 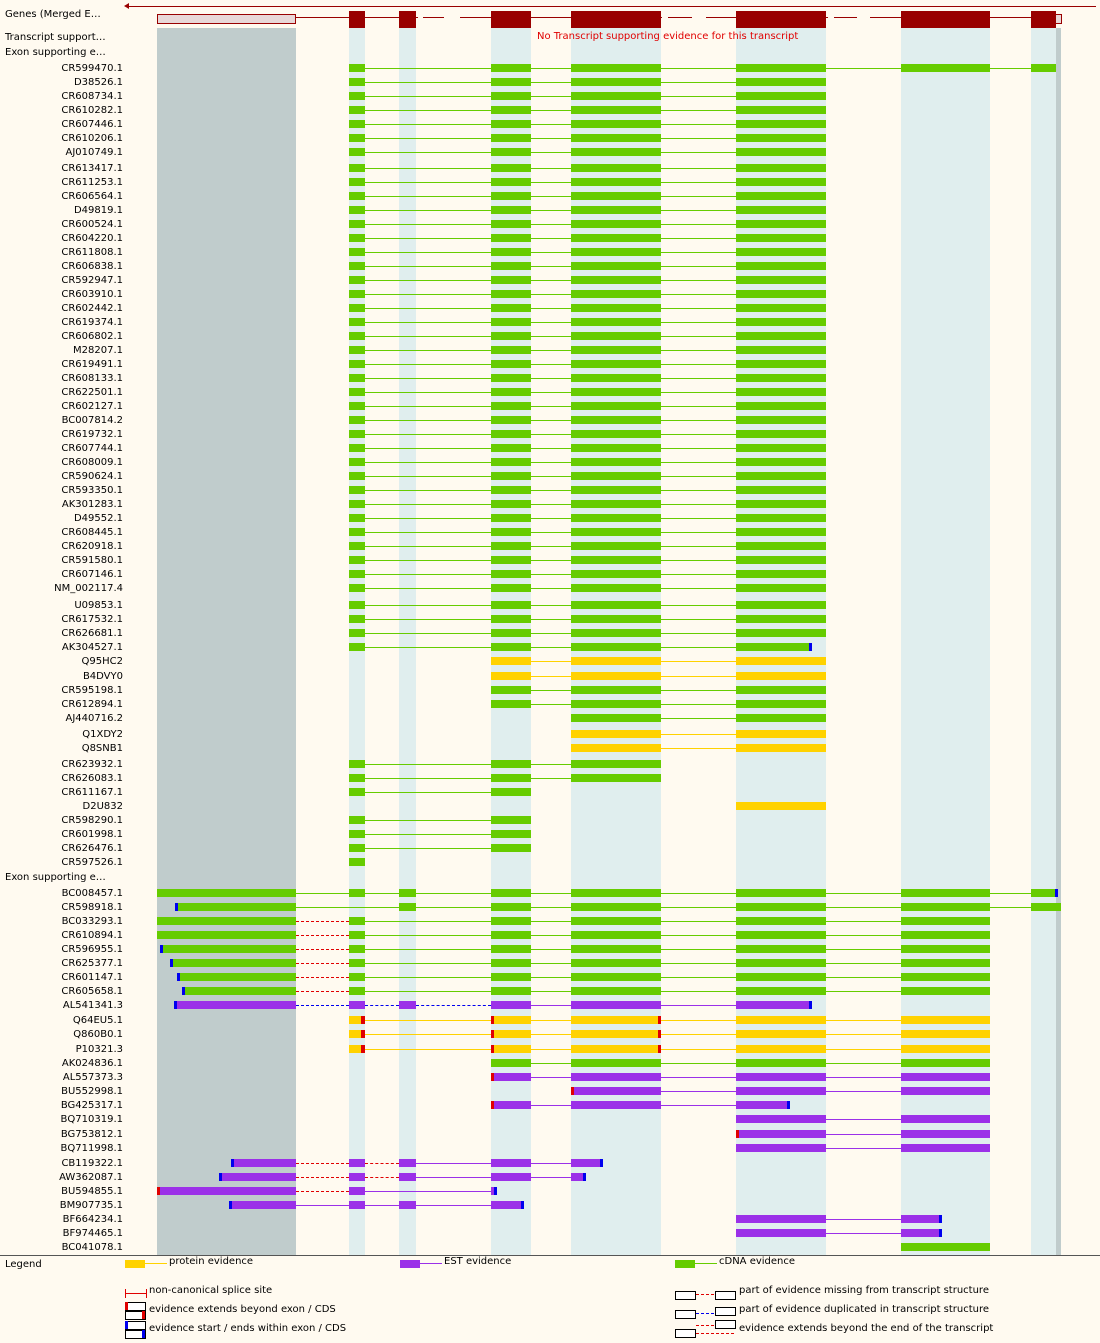 What do you see at coordinates (92, 532) in the screenshot?
I see `evidence-label: CR608445.1` at bounding box center [92, 532].